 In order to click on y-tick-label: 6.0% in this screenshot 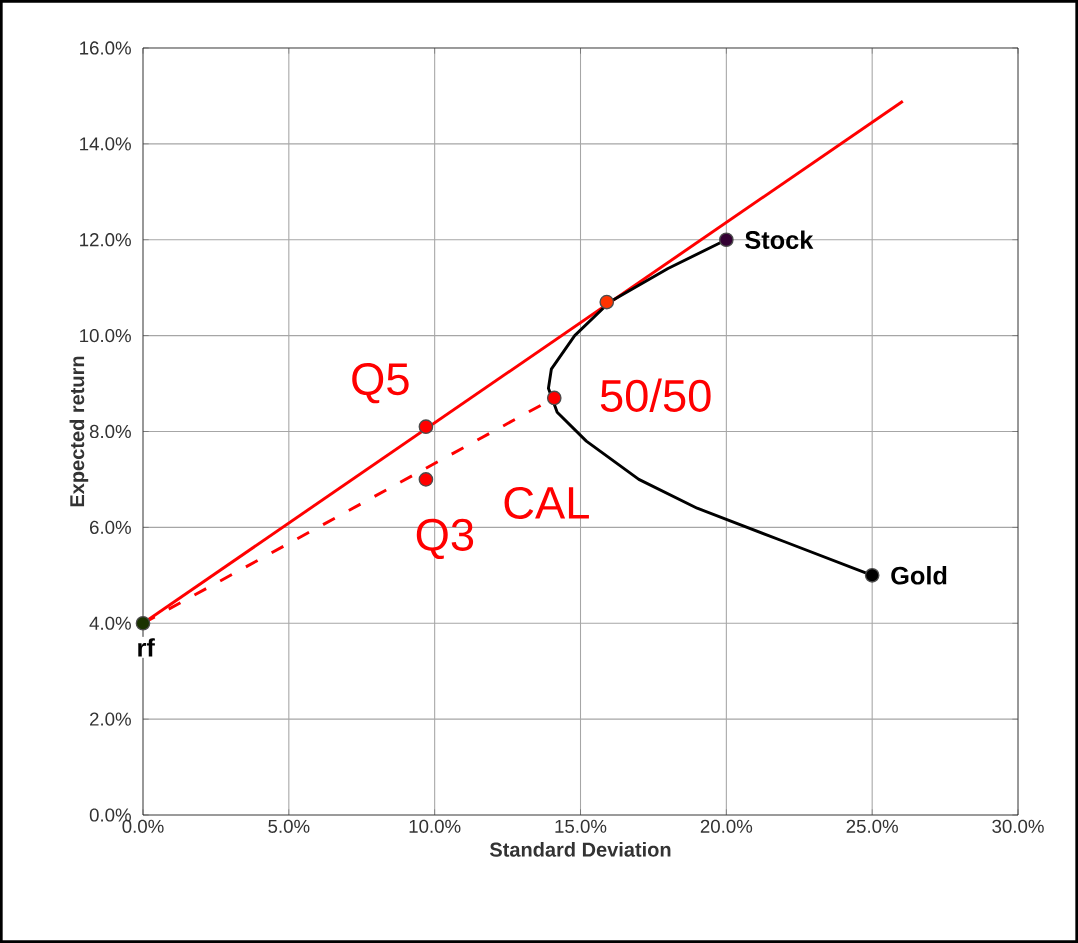, I will do `click(110, 527)`.